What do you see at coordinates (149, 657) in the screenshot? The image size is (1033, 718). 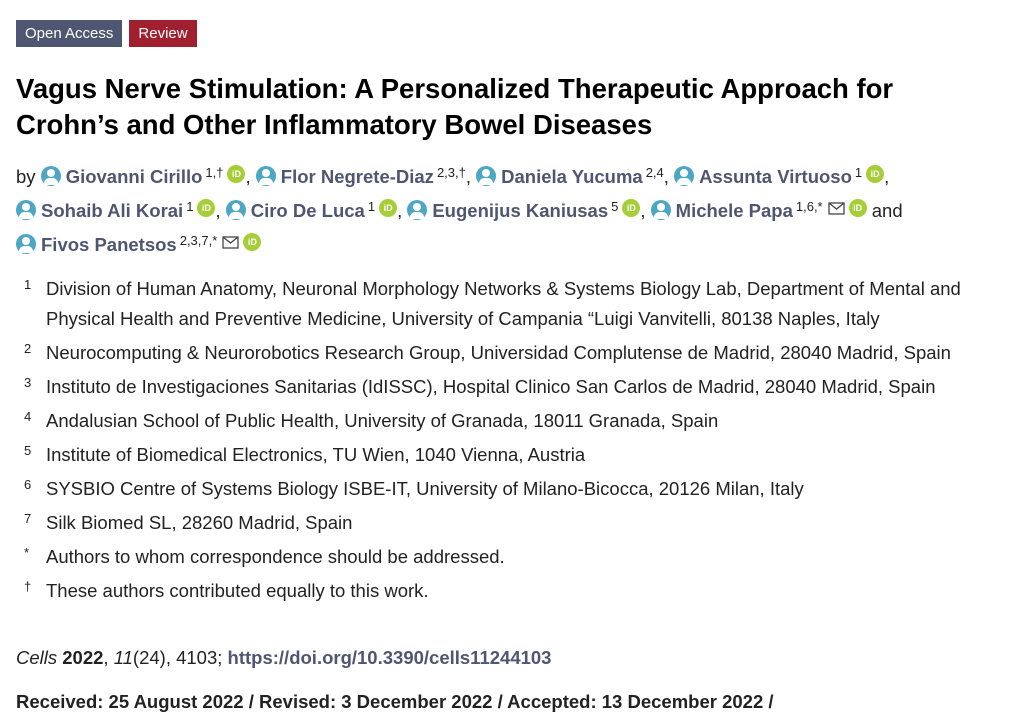 I see `citation-issue: (24)` at bounding box center [149, 657].